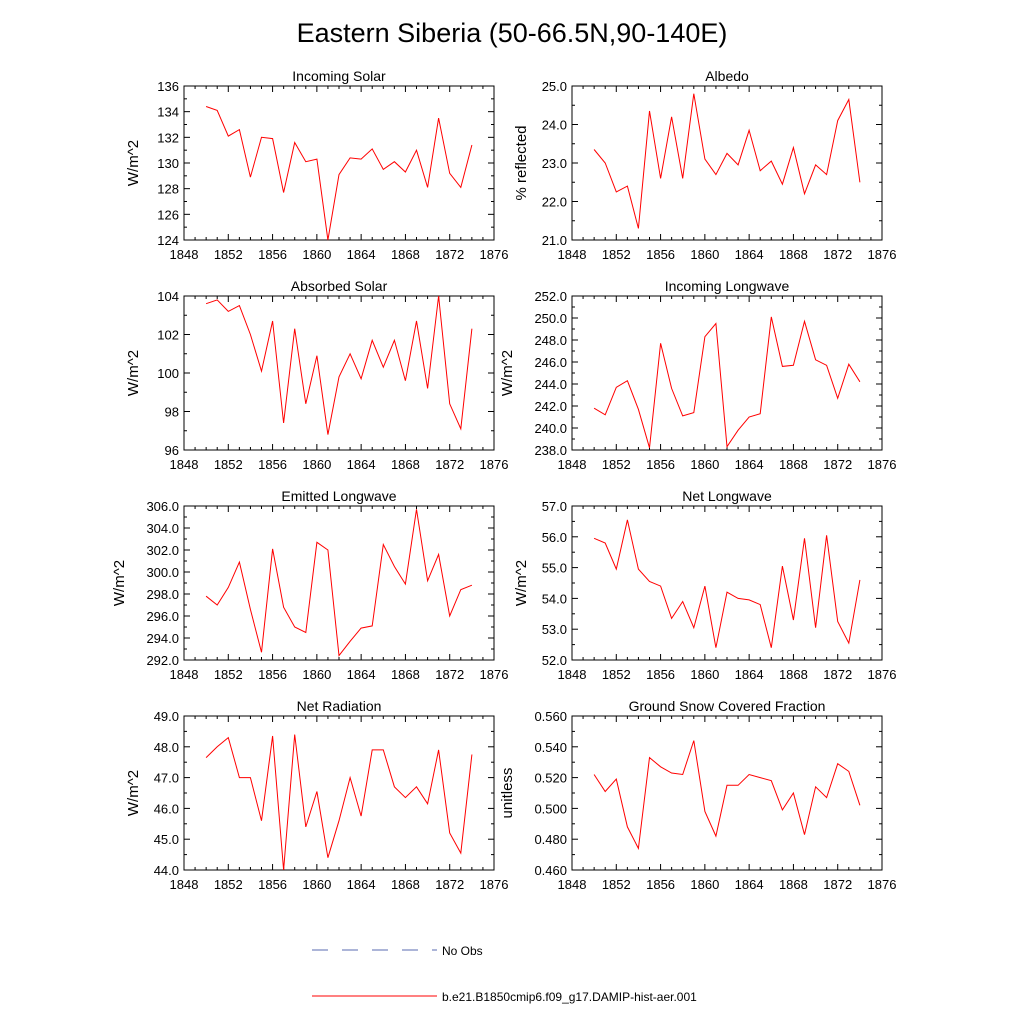 This screenshot has height=1029, width=1024. What do you see at coordinates (166, 839) in the screenshot?
I see `y-tick-label: 45.0` at bounding box center [166, 839].